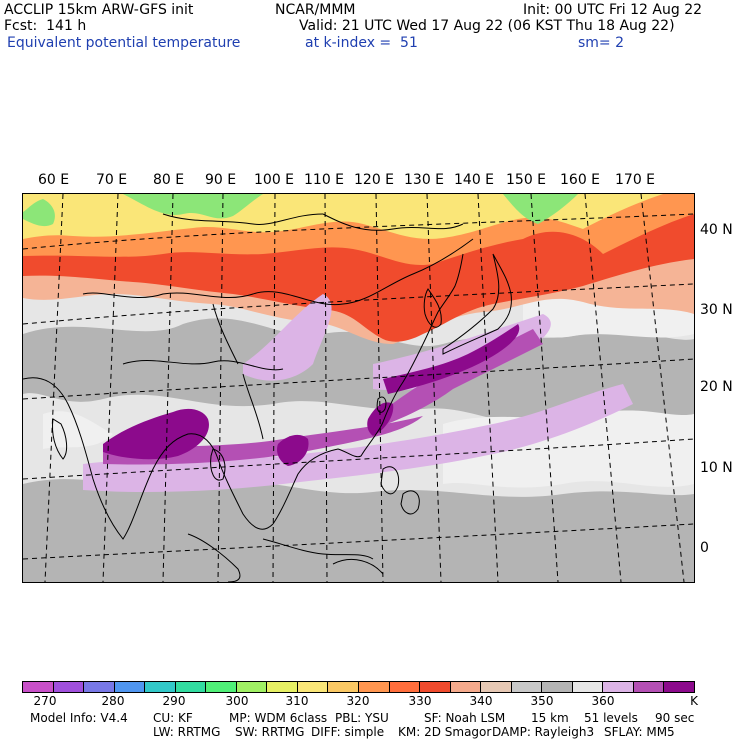 The image size is (740, 740). I want to click on lat-label: 30 N, so click(716, 310).